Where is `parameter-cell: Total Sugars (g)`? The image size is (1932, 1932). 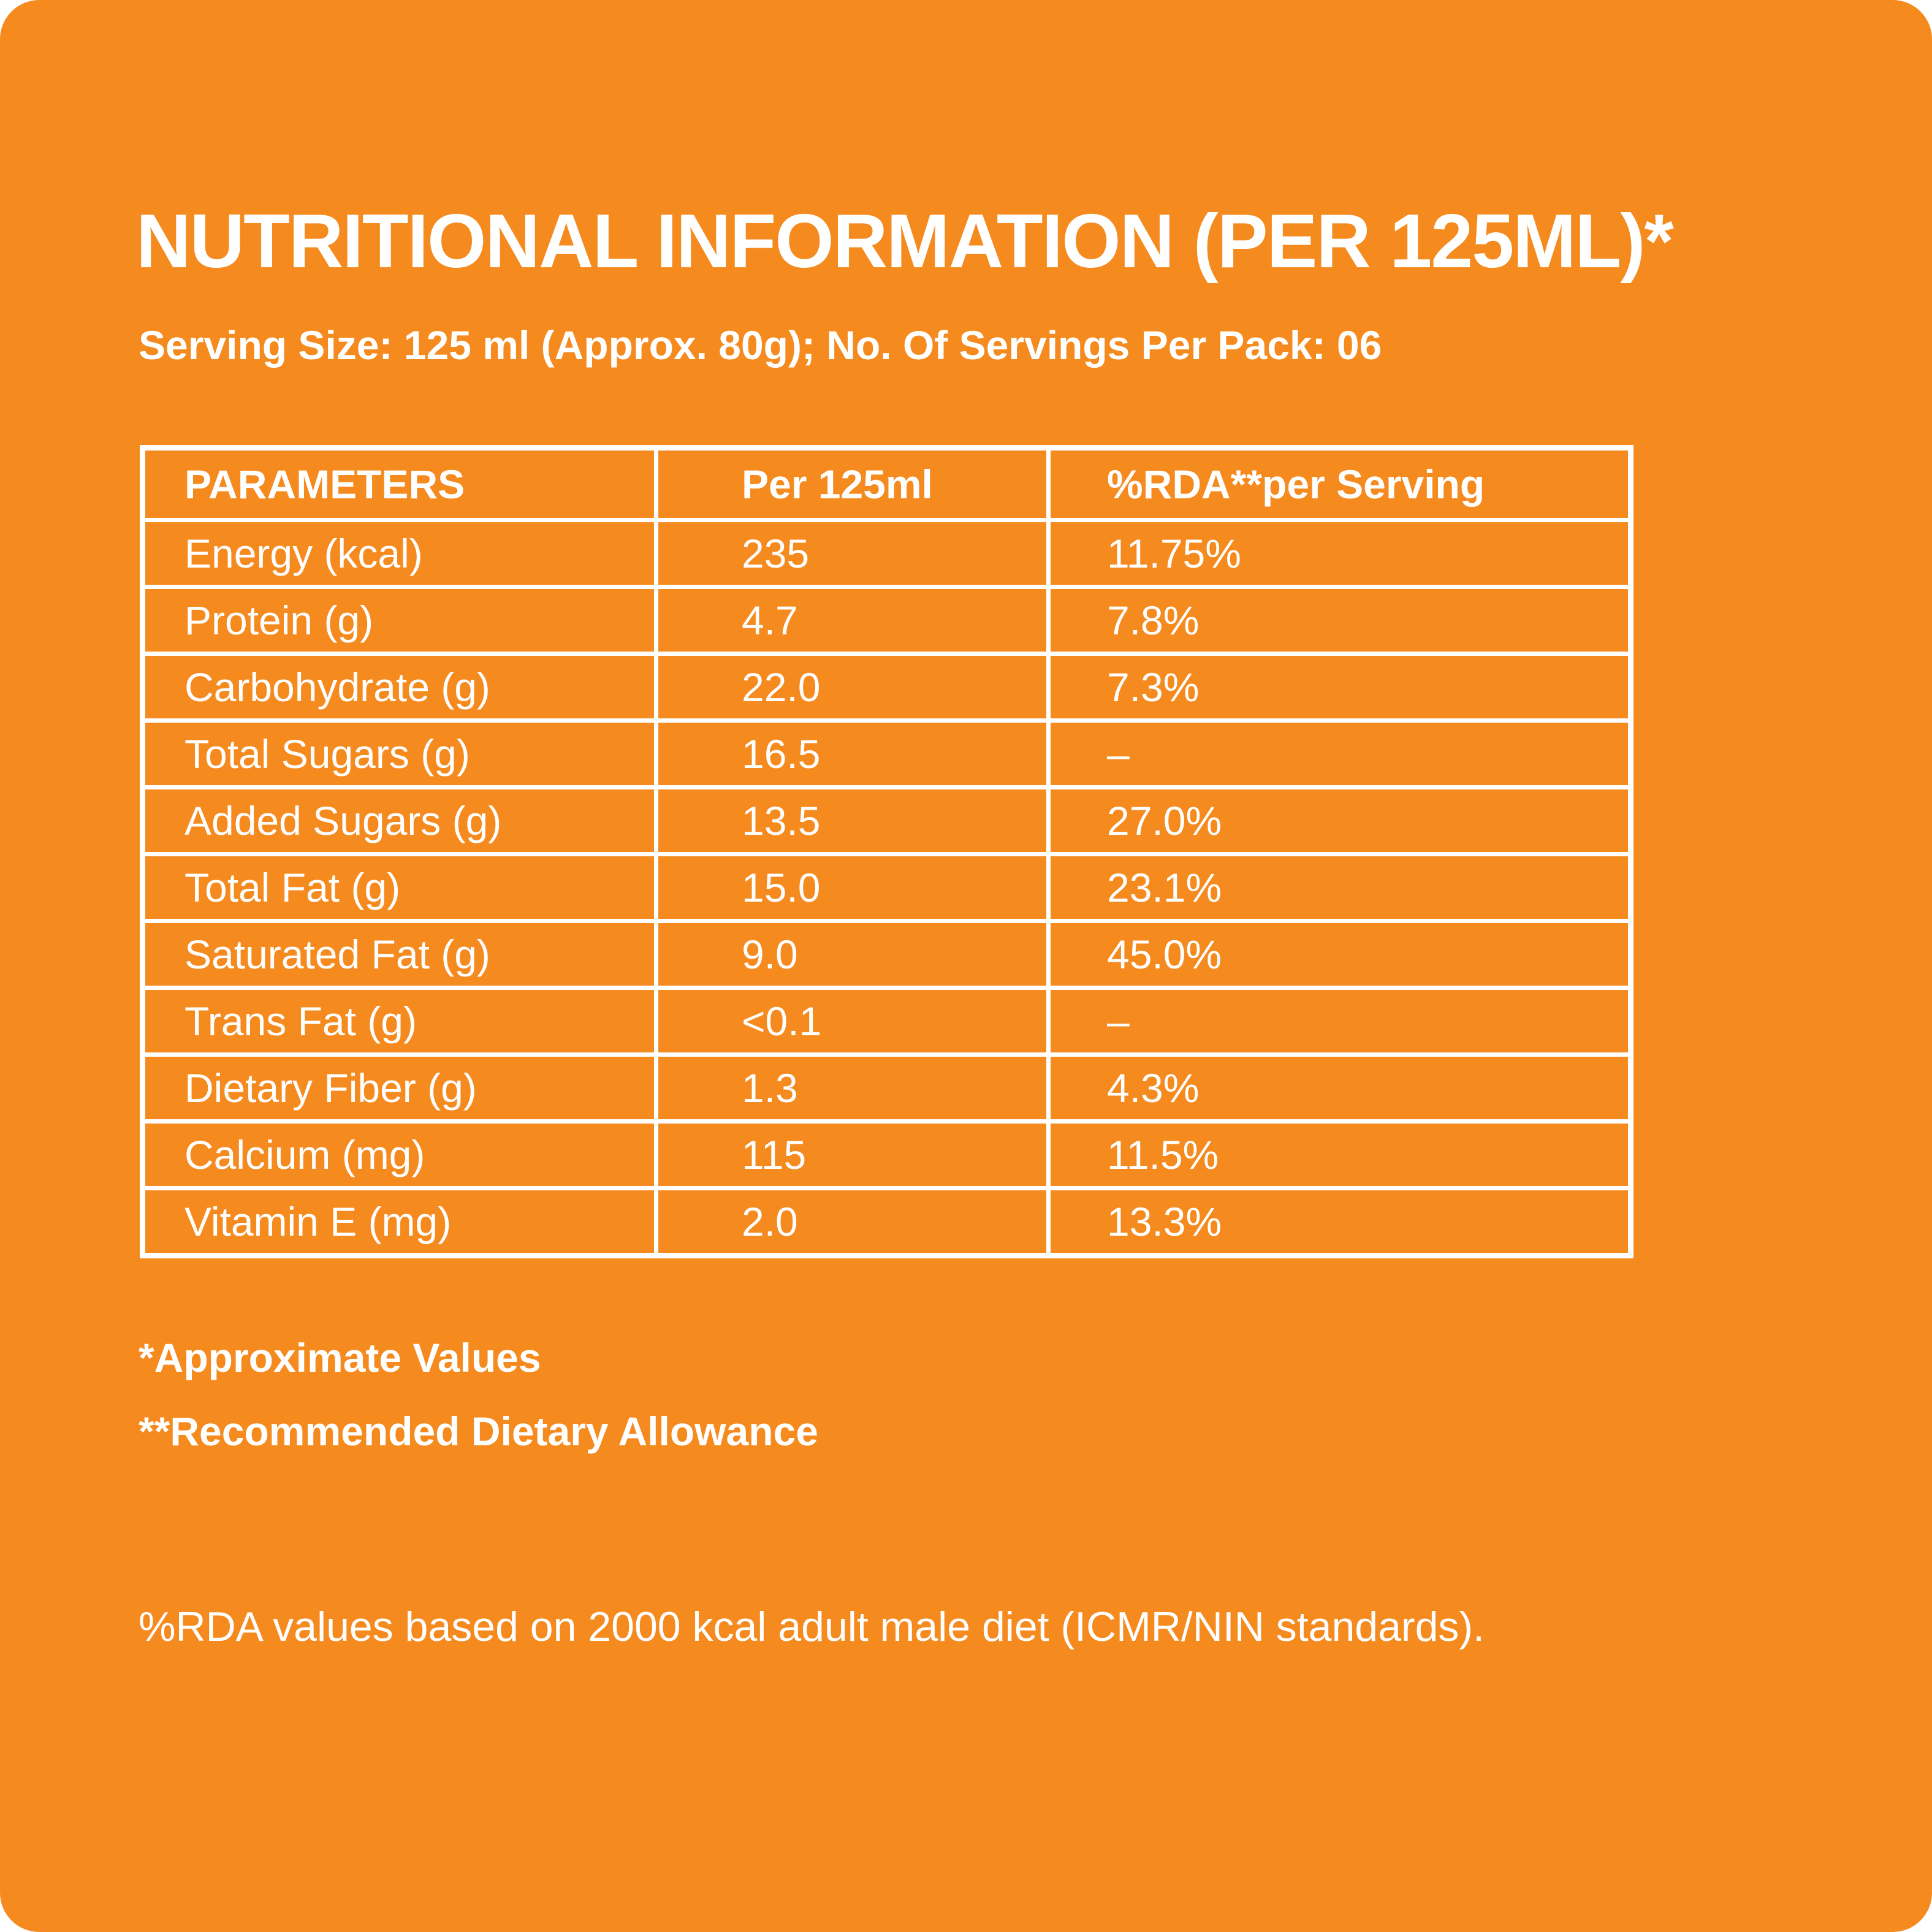 parameter-cell: Total Sugars (g) is located at coordinates (399, 754).